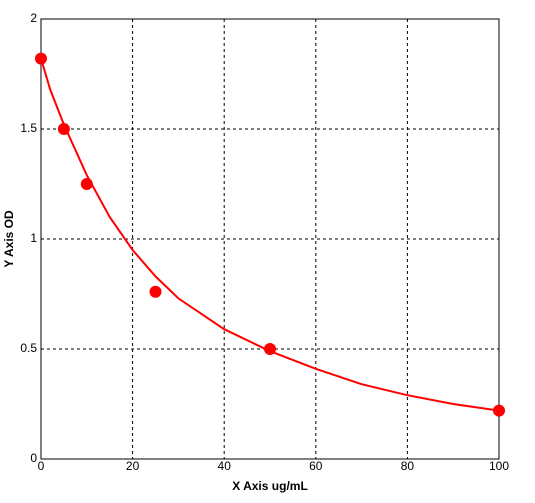  I want to click on x-tick-label: 100, so click(499, 466).